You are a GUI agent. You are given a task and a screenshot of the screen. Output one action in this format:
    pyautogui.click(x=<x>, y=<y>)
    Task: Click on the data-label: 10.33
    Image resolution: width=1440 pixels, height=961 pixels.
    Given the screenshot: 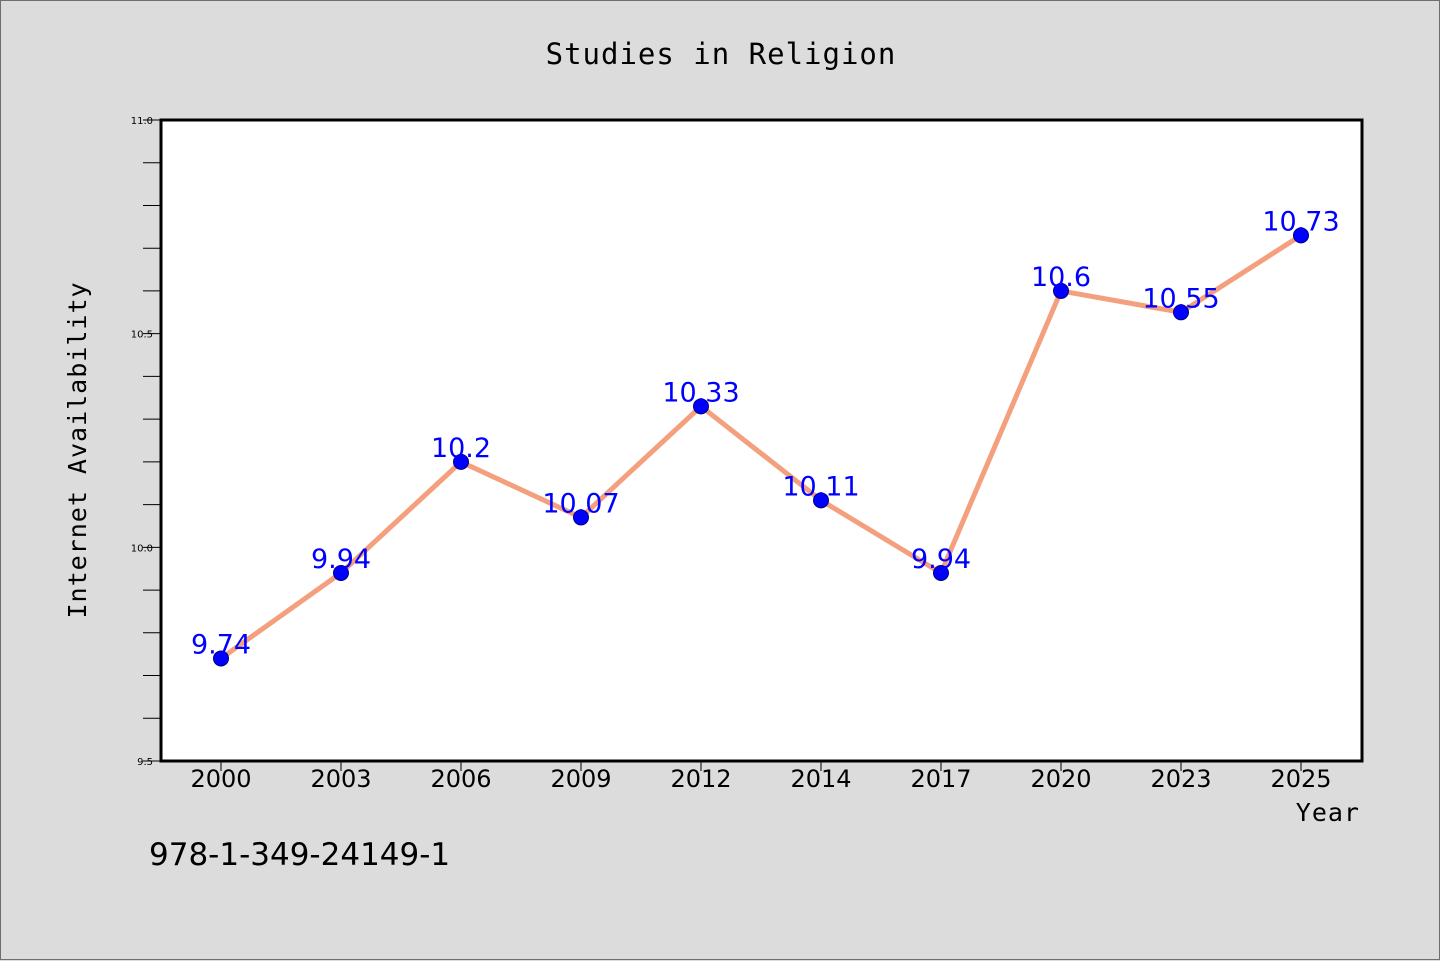 What is the action you would take?
    pyautogui.click(x=700, y=392)
    